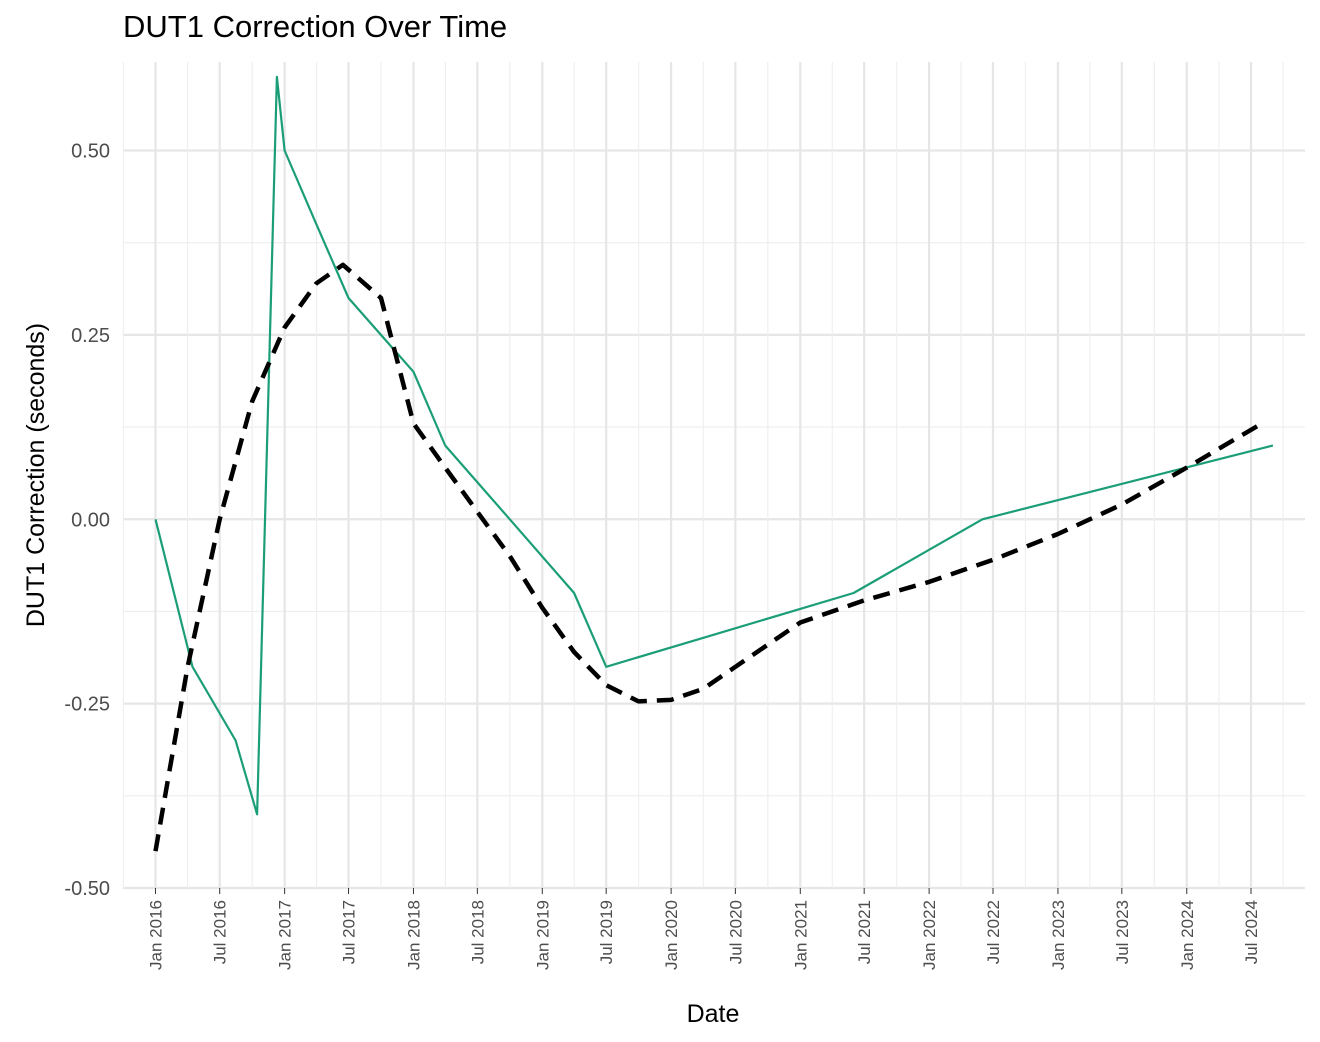 Image resolution: width=1320 pixels, height=1042 pixels. What do you see at coordinates (671, 935) in the screenshot?
I see `x-tick-label: Jan 2020` at bounding box center [671, 935].